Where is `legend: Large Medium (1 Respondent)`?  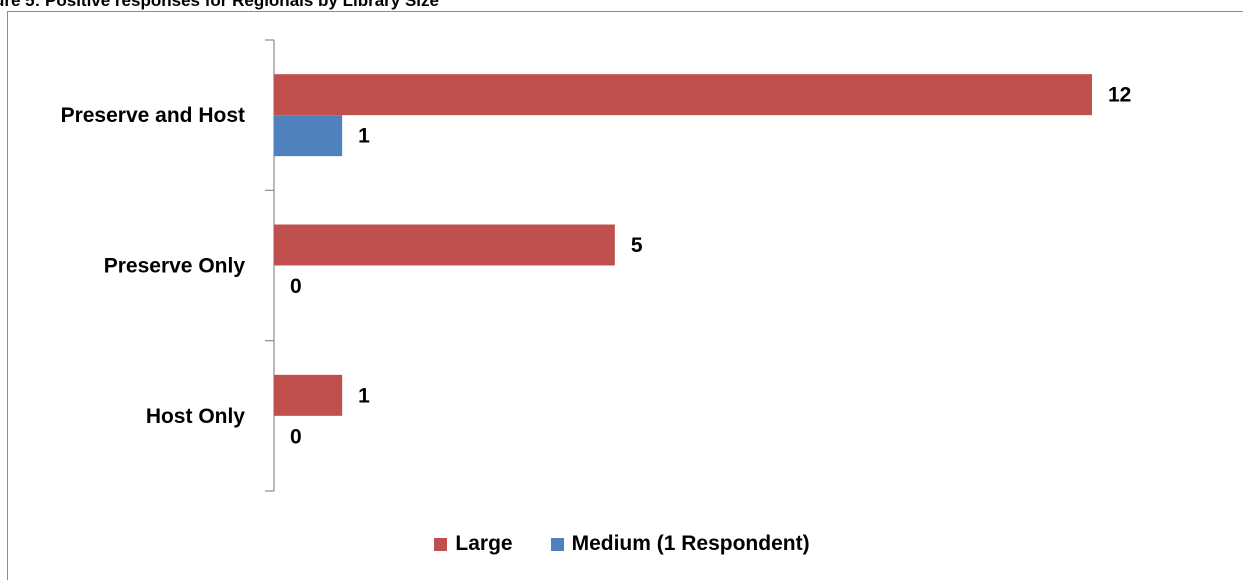 legend: Large Medium (1 Respondent) is located at coordinates (622, 544).